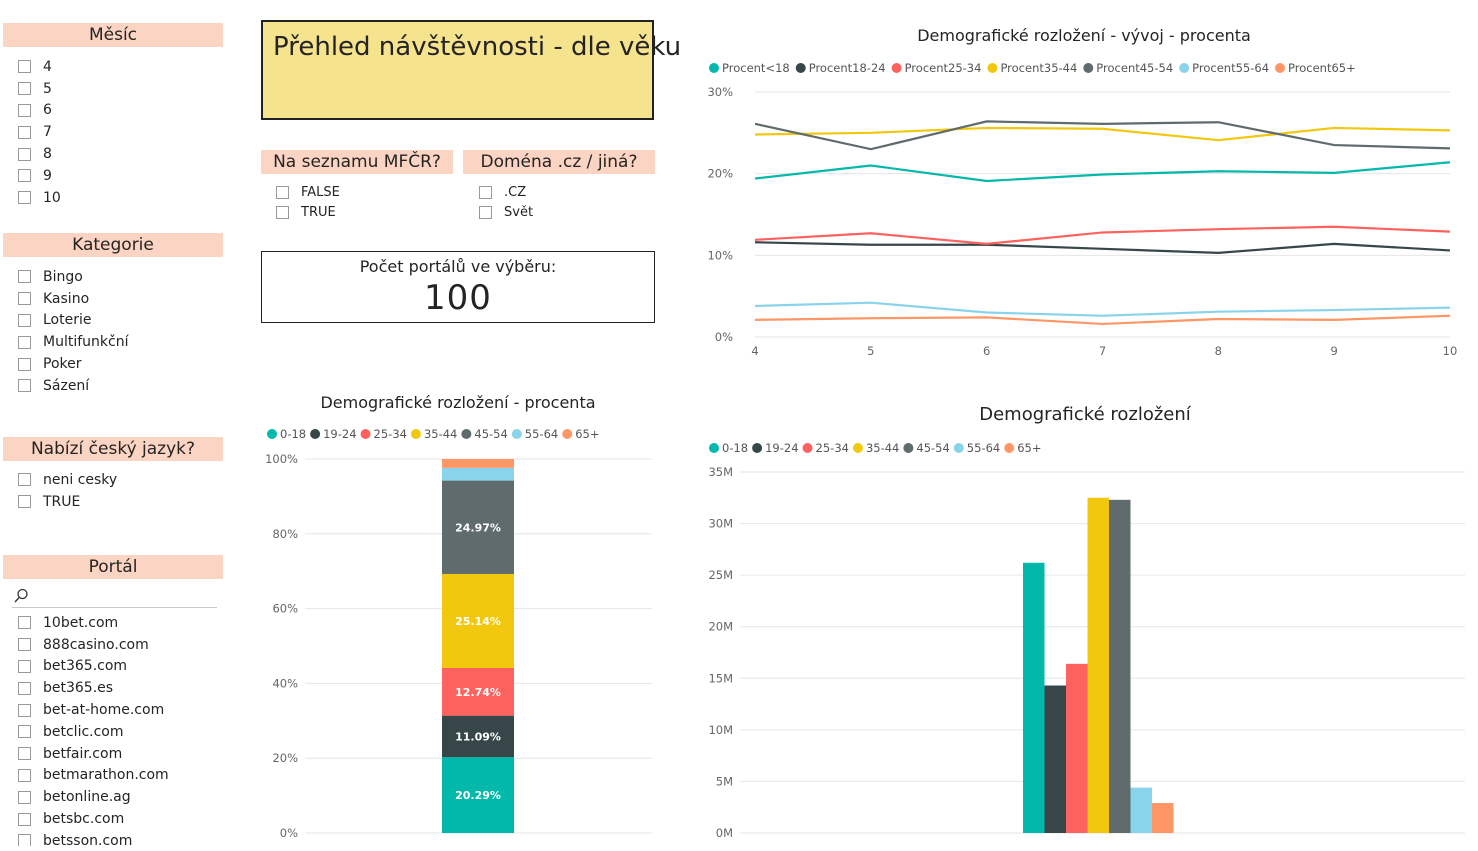 This screenshot has height=851, width=1478. I want to click on slicer-czech-item: TRUE, so click(118, 502).